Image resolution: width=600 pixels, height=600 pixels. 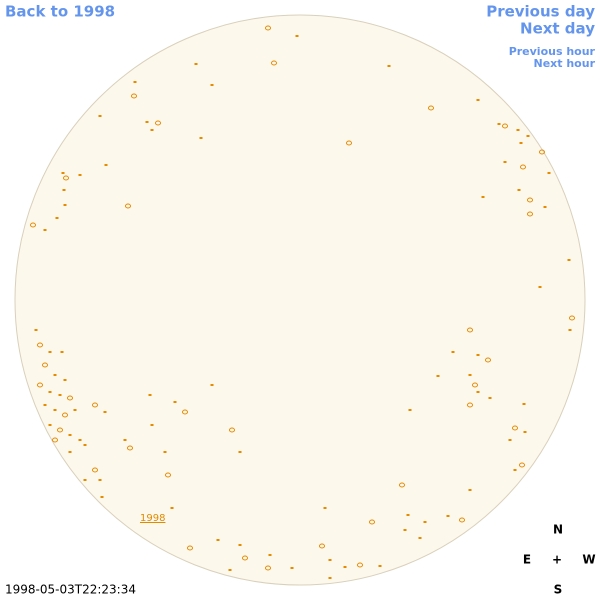 What do you see at coordinates (70, 590) in the screenshot?
I see `timestamp: 1998-05-03T22:23:34` at bounding box center [70, 590].